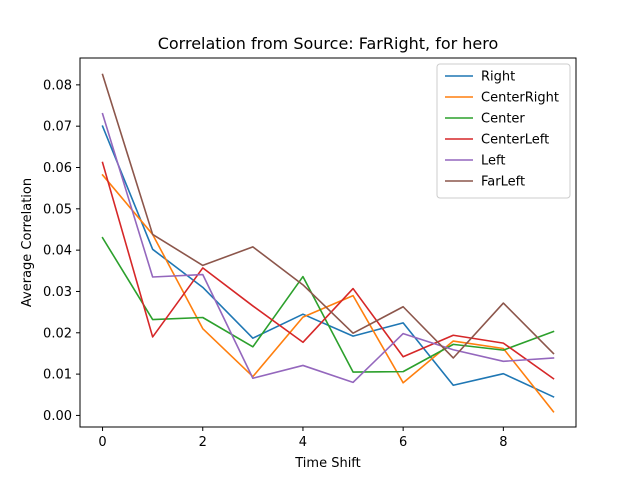  Describe the element at coordinates (203, 442) in the screenshot. I see `x-tick-label: 2` at that location.